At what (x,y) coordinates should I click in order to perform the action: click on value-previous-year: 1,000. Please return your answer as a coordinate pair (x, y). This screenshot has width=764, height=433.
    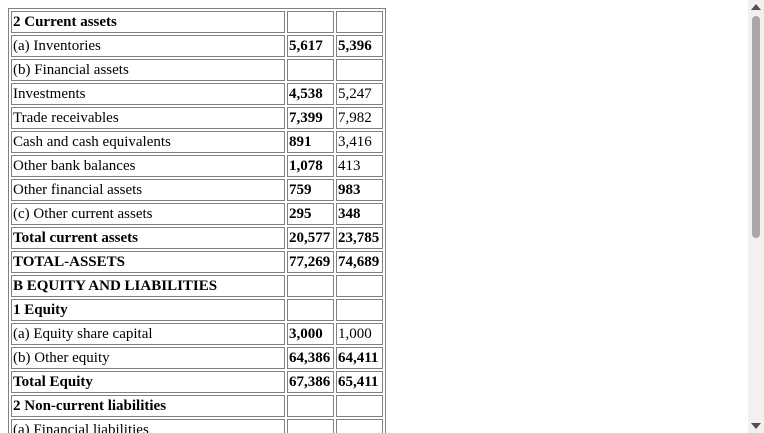
    Looking at the image, I should click on (359, 334).